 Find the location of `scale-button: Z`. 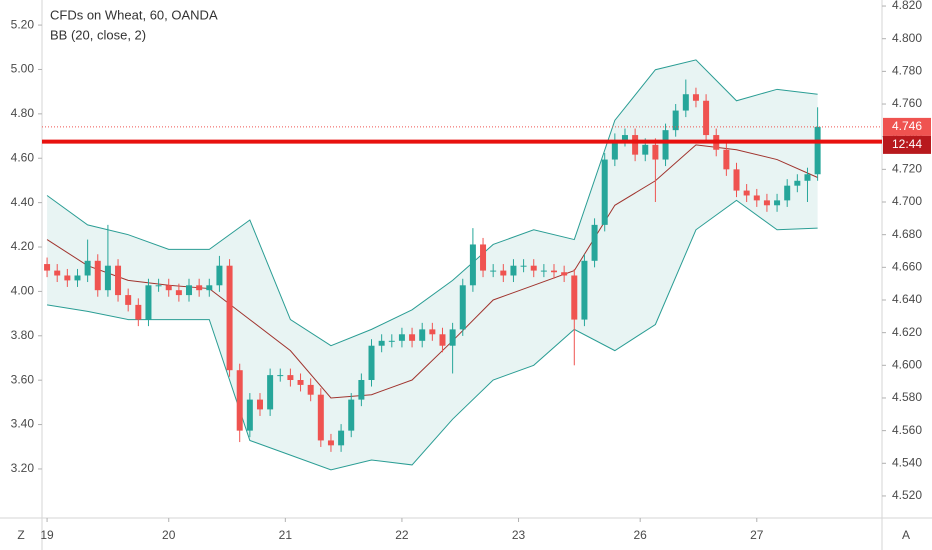

scale-button: Z is located at coordinates (20, 535).